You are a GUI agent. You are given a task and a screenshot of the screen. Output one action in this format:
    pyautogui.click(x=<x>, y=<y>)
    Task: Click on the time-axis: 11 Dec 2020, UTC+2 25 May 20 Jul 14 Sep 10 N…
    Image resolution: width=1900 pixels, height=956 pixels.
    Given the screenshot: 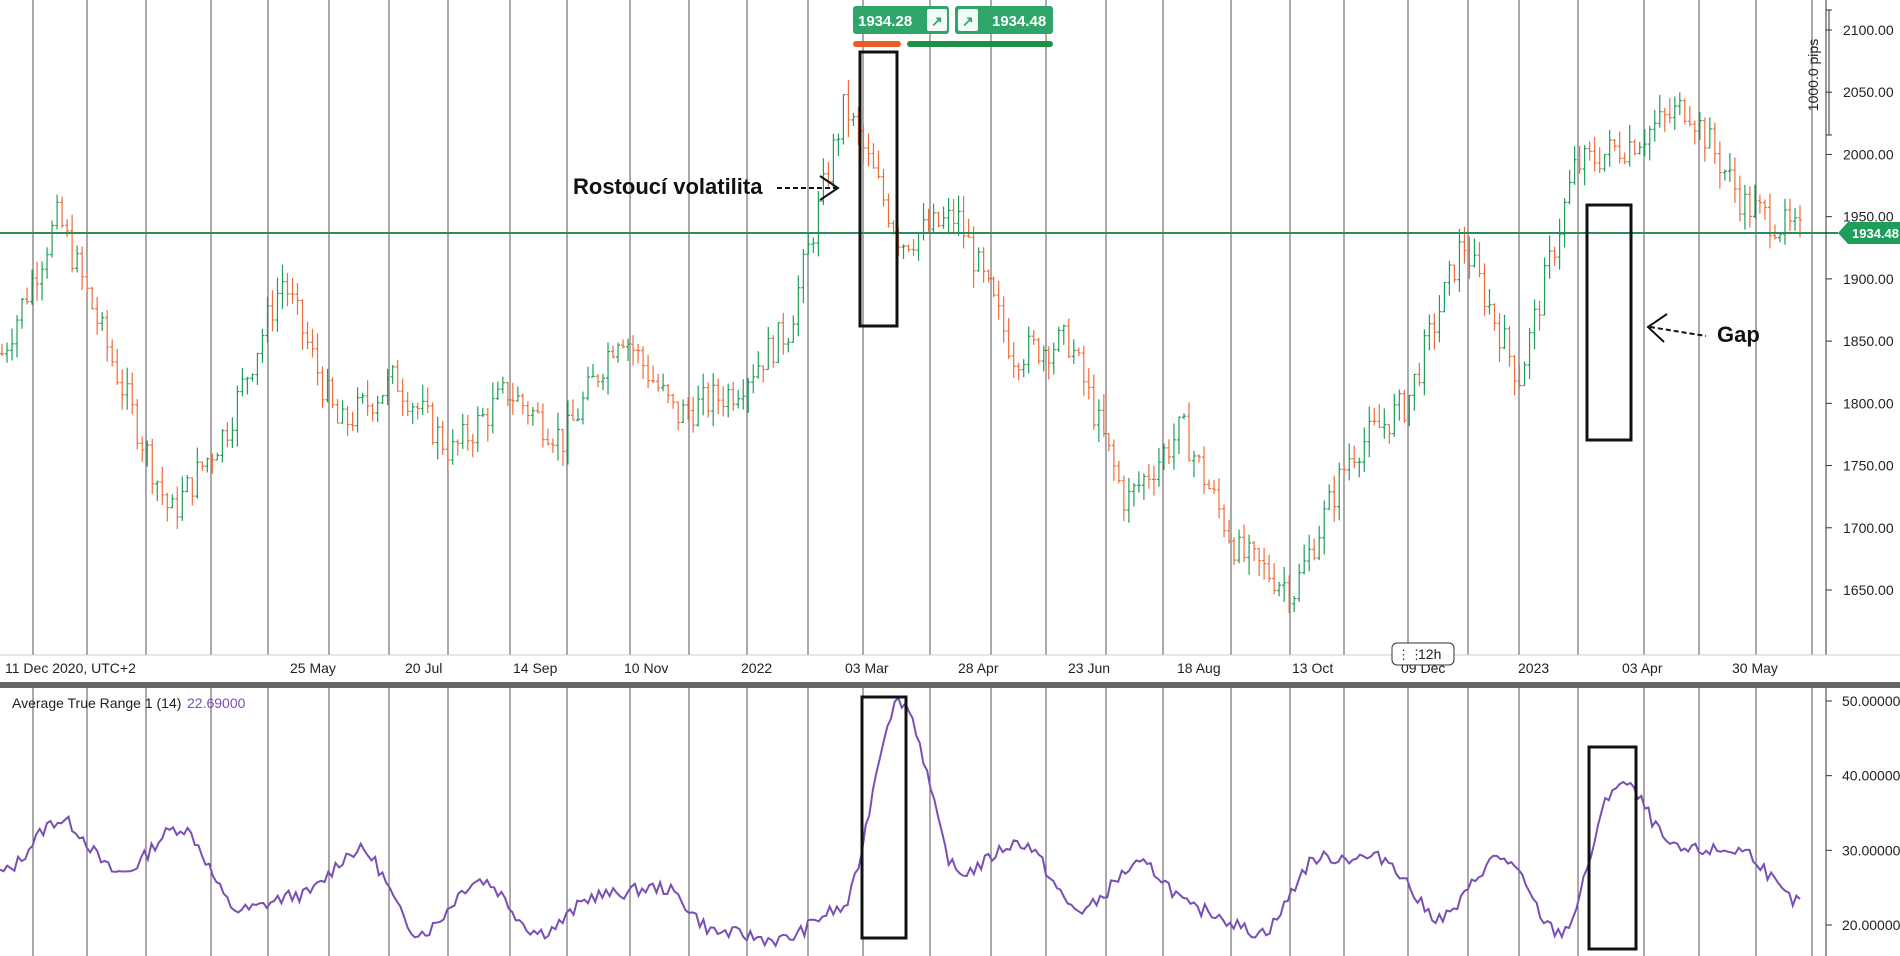 What is the action you would take?
    pyautogui.click(x=891, y=668)
    